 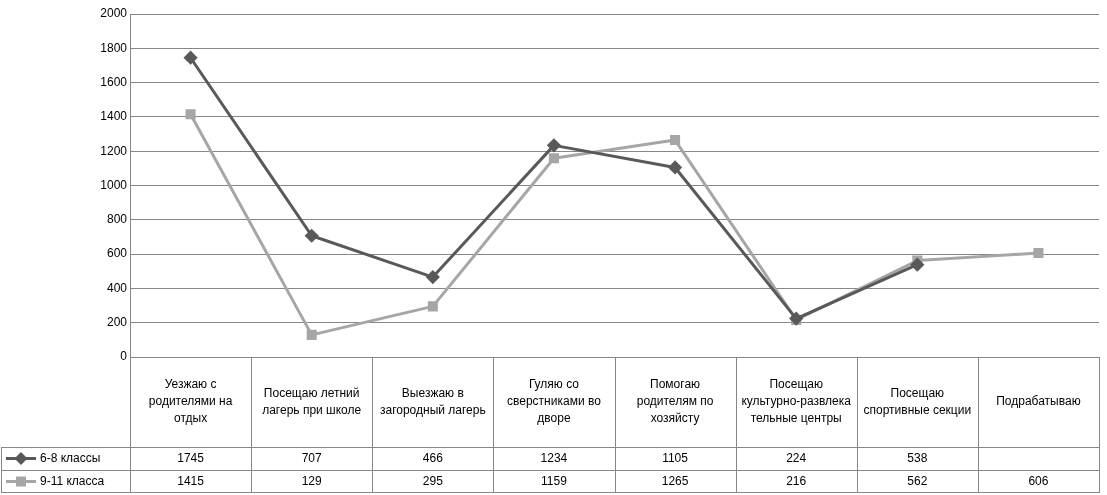 I want to click on data-label: 466, so click(x=433, y=457).